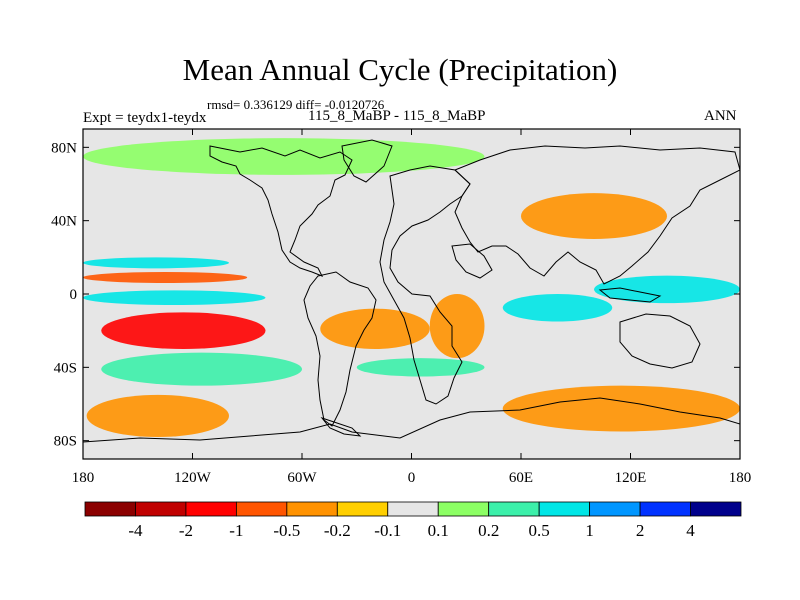 The width and height of the screenshot is (800, 600). I want to click on colorbar-label: -0.1, so click(387, 530).